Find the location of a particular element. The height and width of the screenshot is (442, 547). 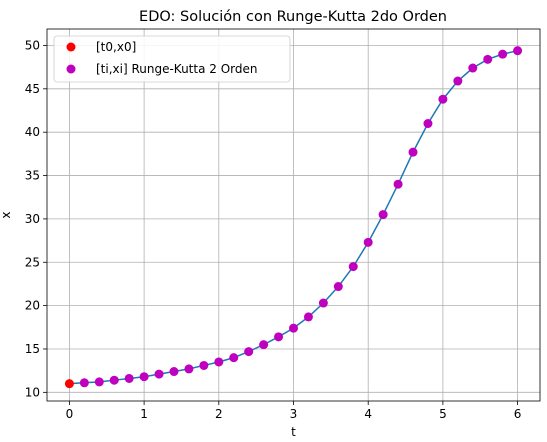

x-tick-label: 5 is located at coordinates (443, 414).